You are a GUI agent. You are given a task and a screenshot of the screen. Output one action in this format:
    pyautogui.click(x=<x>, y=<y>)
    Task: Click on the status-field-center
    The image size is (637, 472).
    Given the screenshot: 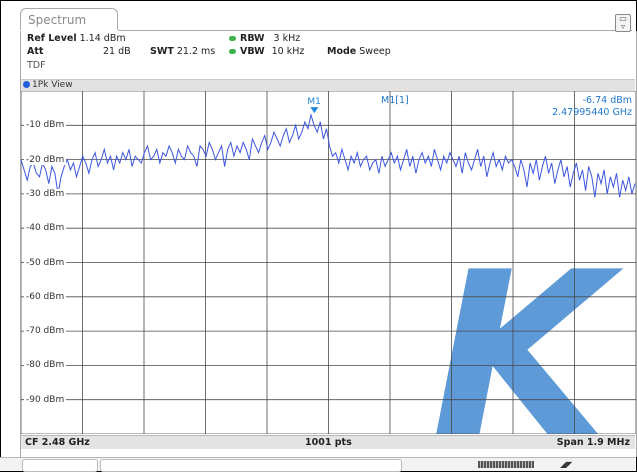 What is the action you would take?
    pyautogui.click(x=251, y=465)
    